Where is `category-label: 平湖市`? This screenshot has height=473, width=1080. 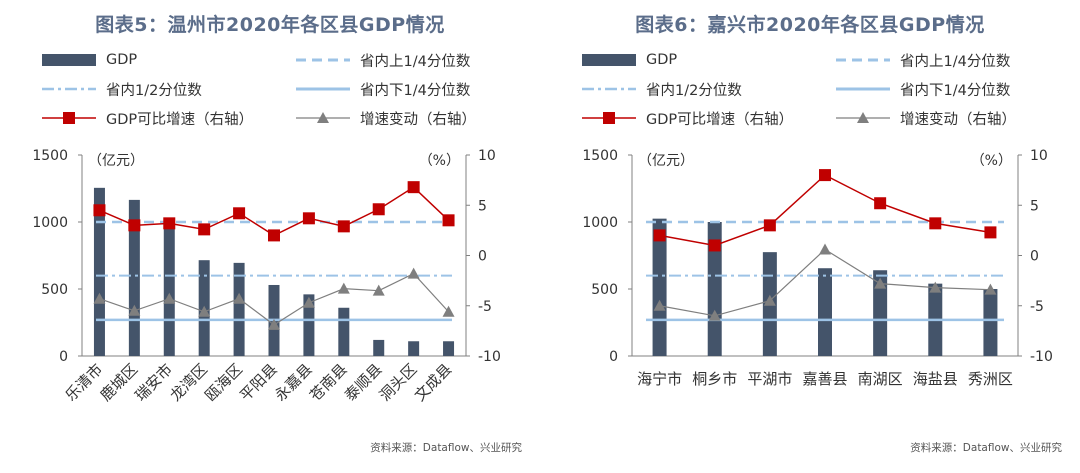
category-label: 平湖市 is located at coordinates (769, 379).